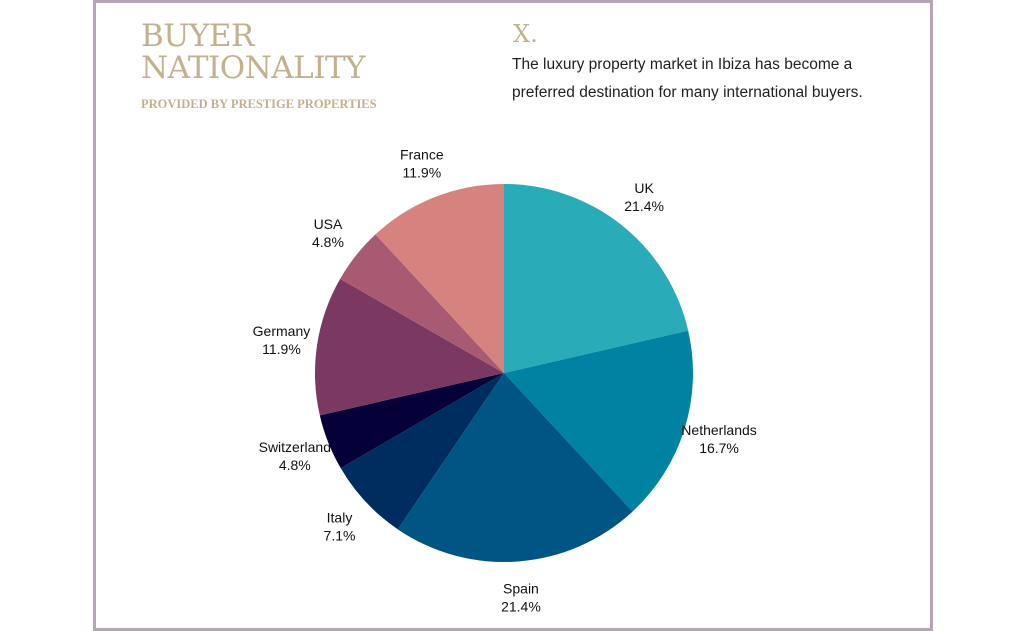  Describe the element at coordinates (295, 447) in the screenshot. I see `slice-label: Switzerland` at that location.